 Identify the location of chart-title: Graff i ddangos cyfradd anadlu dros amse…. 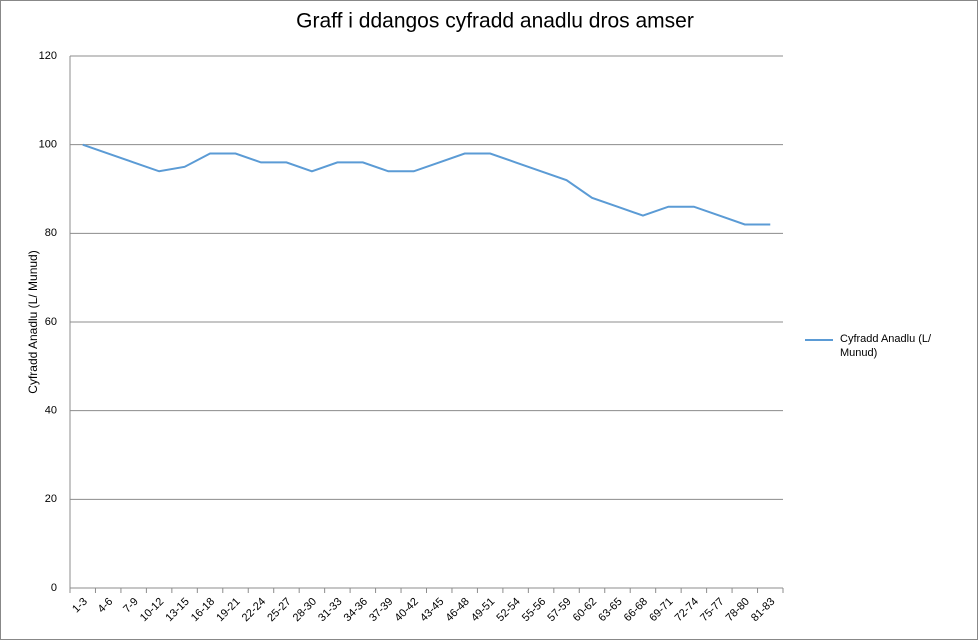
(495, 21).